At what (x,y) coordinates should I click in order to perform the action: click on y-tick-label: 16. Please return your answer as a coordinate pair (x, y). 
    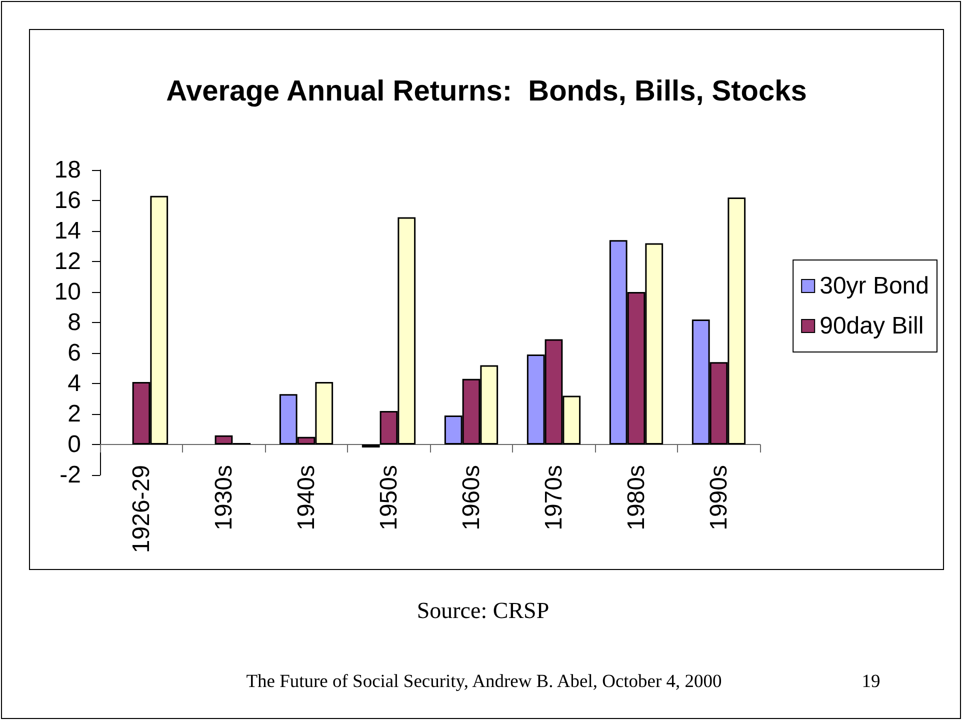
    Looking at the image, I should click on (67, 200).